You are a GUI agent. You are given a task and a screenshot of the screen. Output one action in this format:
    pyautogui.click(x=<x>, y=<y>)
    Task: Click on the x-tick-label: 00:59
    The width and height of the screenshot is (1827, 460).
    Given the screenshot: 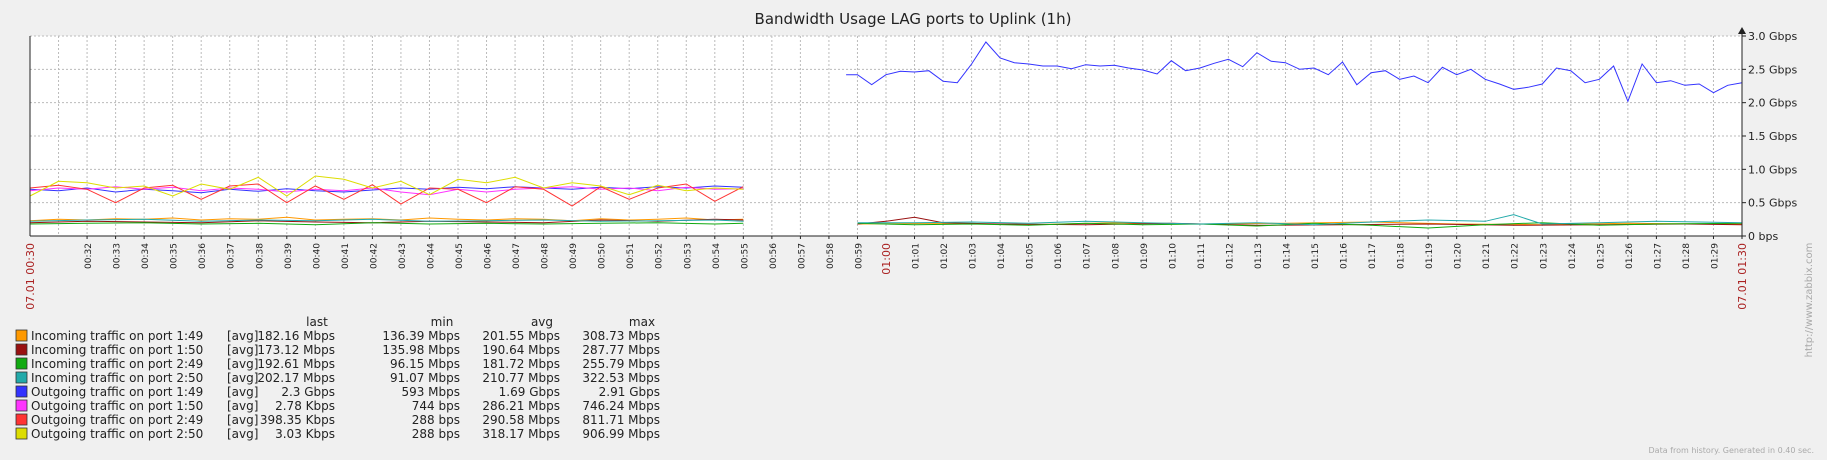 What is the action you would take?
    pyautogui.click(x=859, y=256)
    